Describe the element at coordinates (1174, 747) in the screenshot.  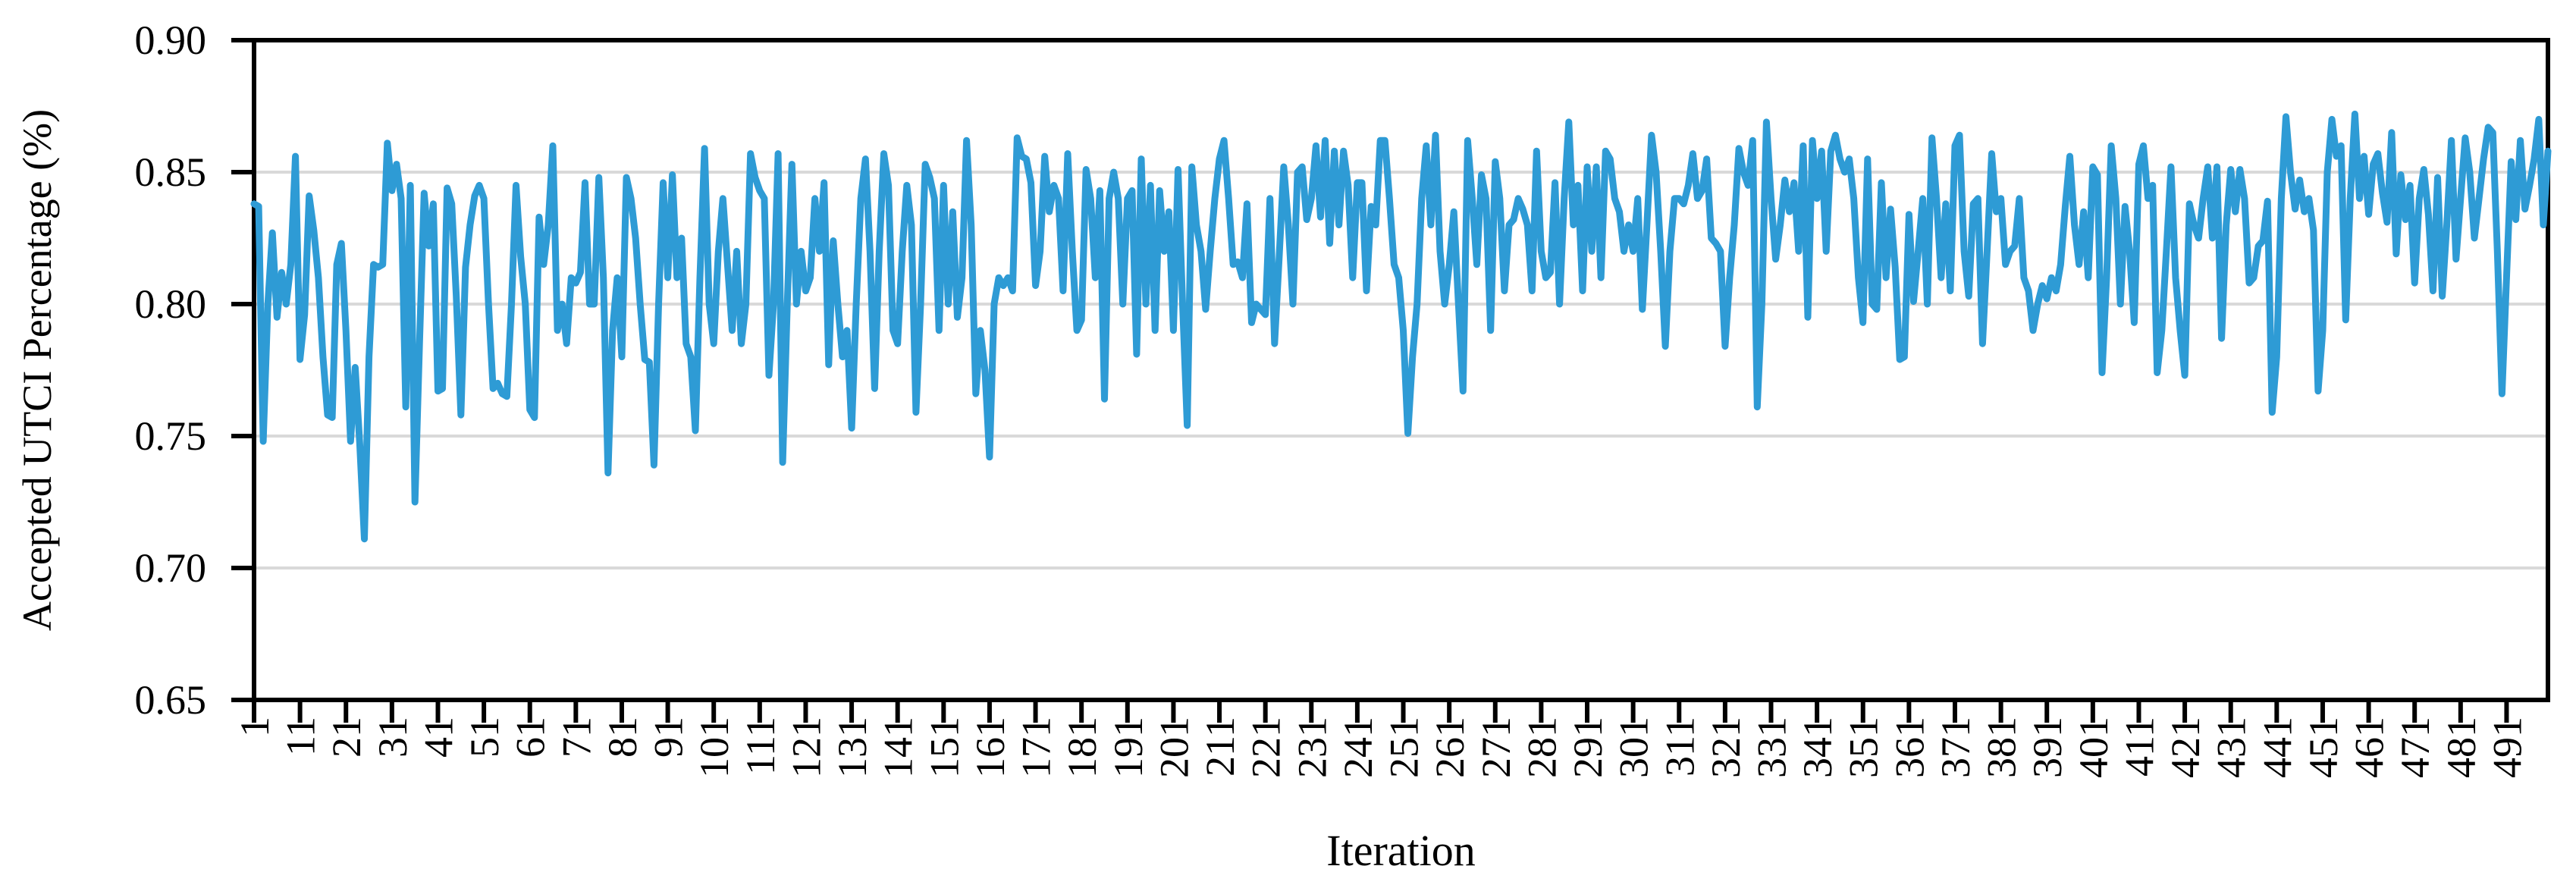
I see `x-tick-label: 201` at that location.